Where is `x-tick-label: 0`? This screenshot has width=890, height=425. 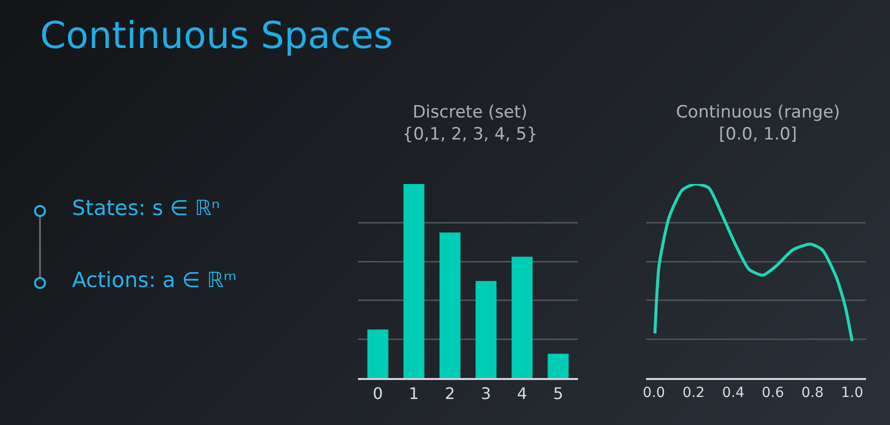 x-tick-label: 0 is located at coordinates (377, 394).